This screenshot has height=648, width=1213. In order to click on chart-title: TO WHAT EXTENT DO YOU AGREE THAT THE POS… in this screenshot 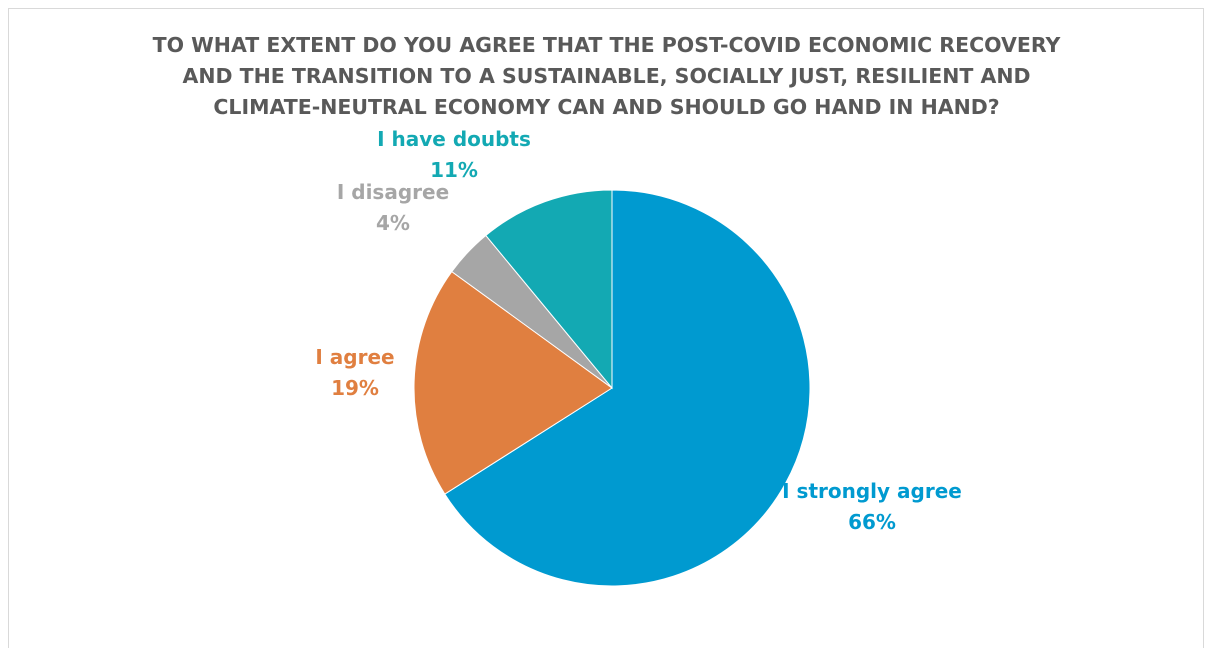, I will do `click(606, 76)`.